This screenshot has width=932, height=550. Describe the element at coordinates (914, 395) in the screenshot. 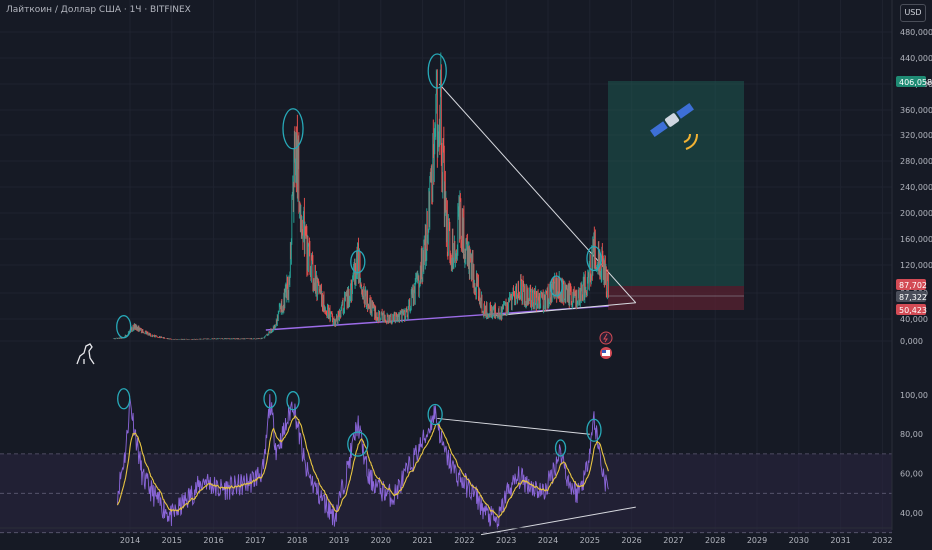

I see `rsi-tick-label: 100,00` at that location.